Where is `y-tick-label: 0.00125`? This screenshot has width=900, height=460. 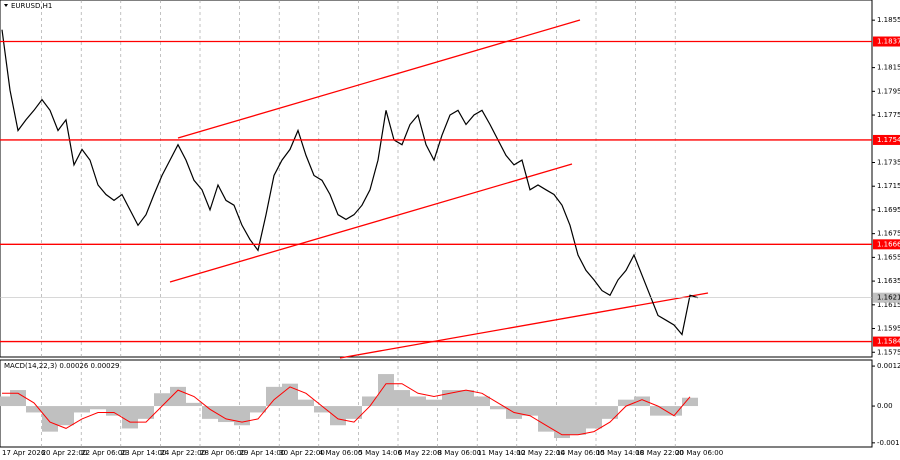
y-tick-label: 0.00125 is located at coordinates (888, 366).